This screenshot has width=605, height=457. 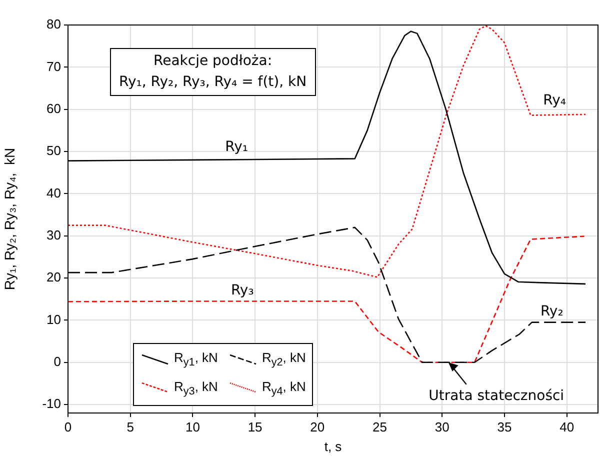 What do you see at coordinates (53, 277) in the screenshot?
I see `y-tick-label: 20` at bounding box center [53, 277].